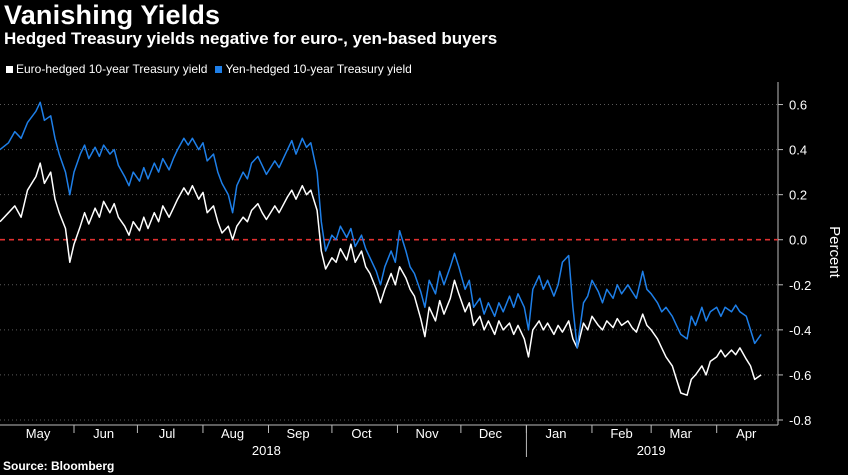 This screenshot has width=848, height=475. I want to click on y-axis-label: Percent, so click(834, 252).